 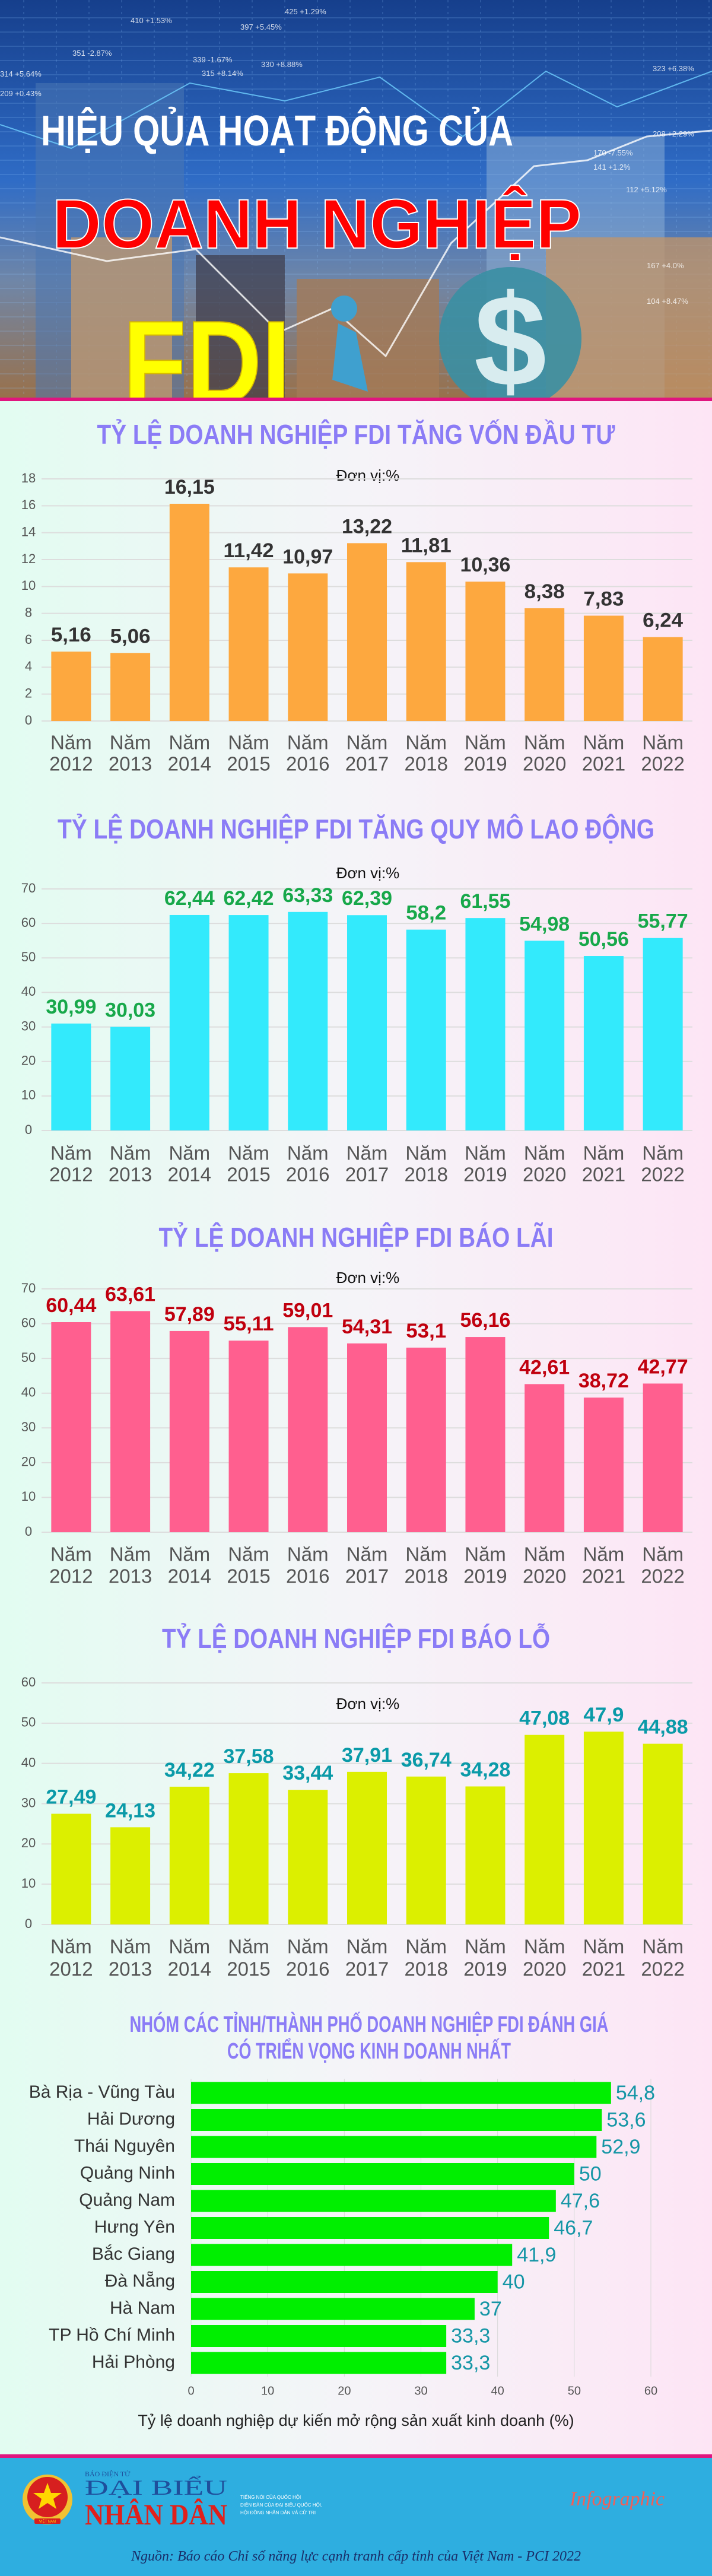 I want to click on ticker-label: 209 +0.43%, so click(x=21, y=93).